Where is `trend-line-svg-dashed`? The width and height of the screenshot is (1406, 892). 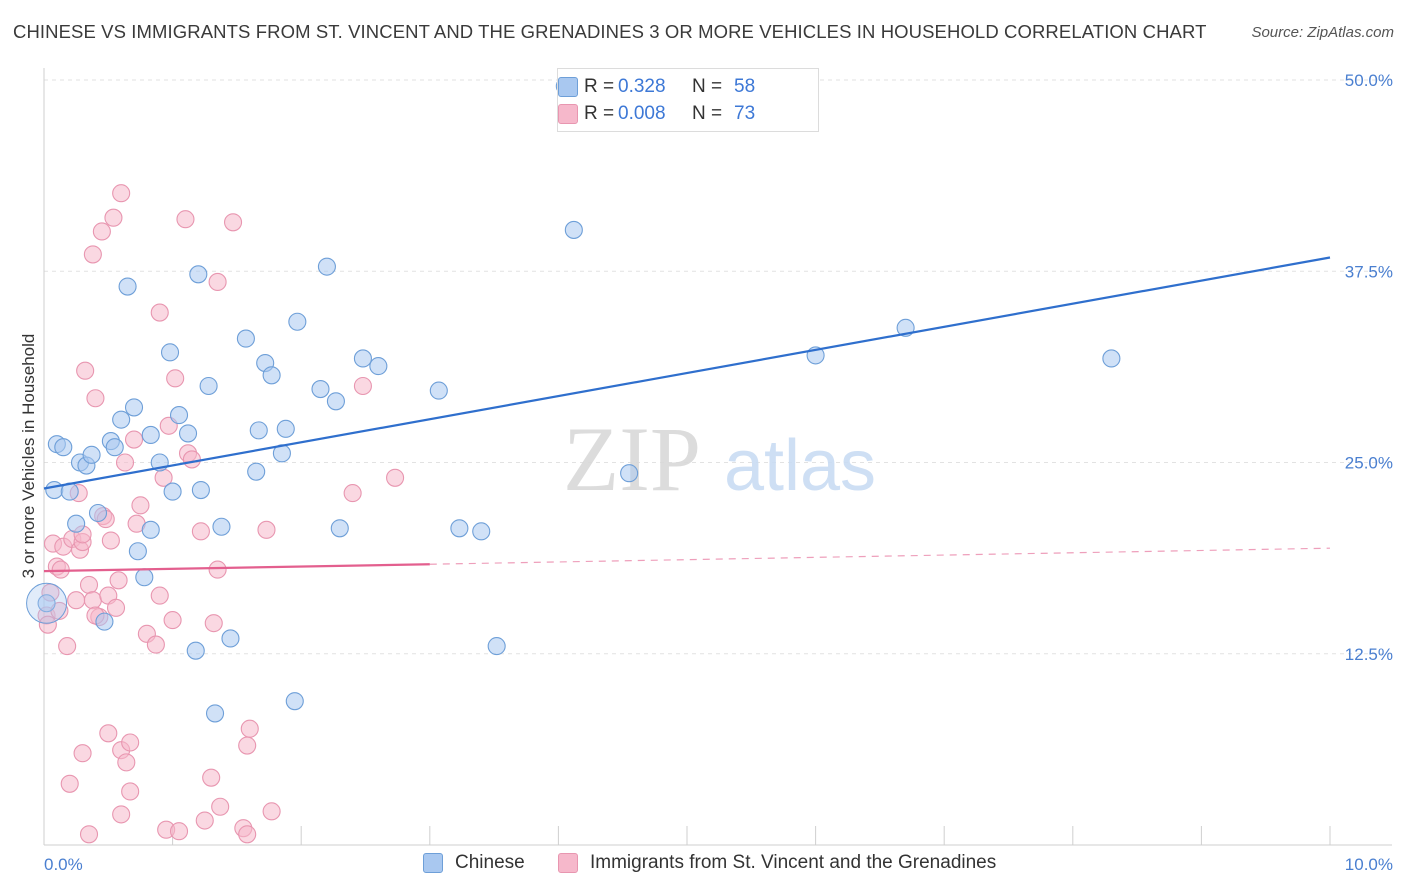
trend-line-svg-dashed is located at coordinates (880, 556).